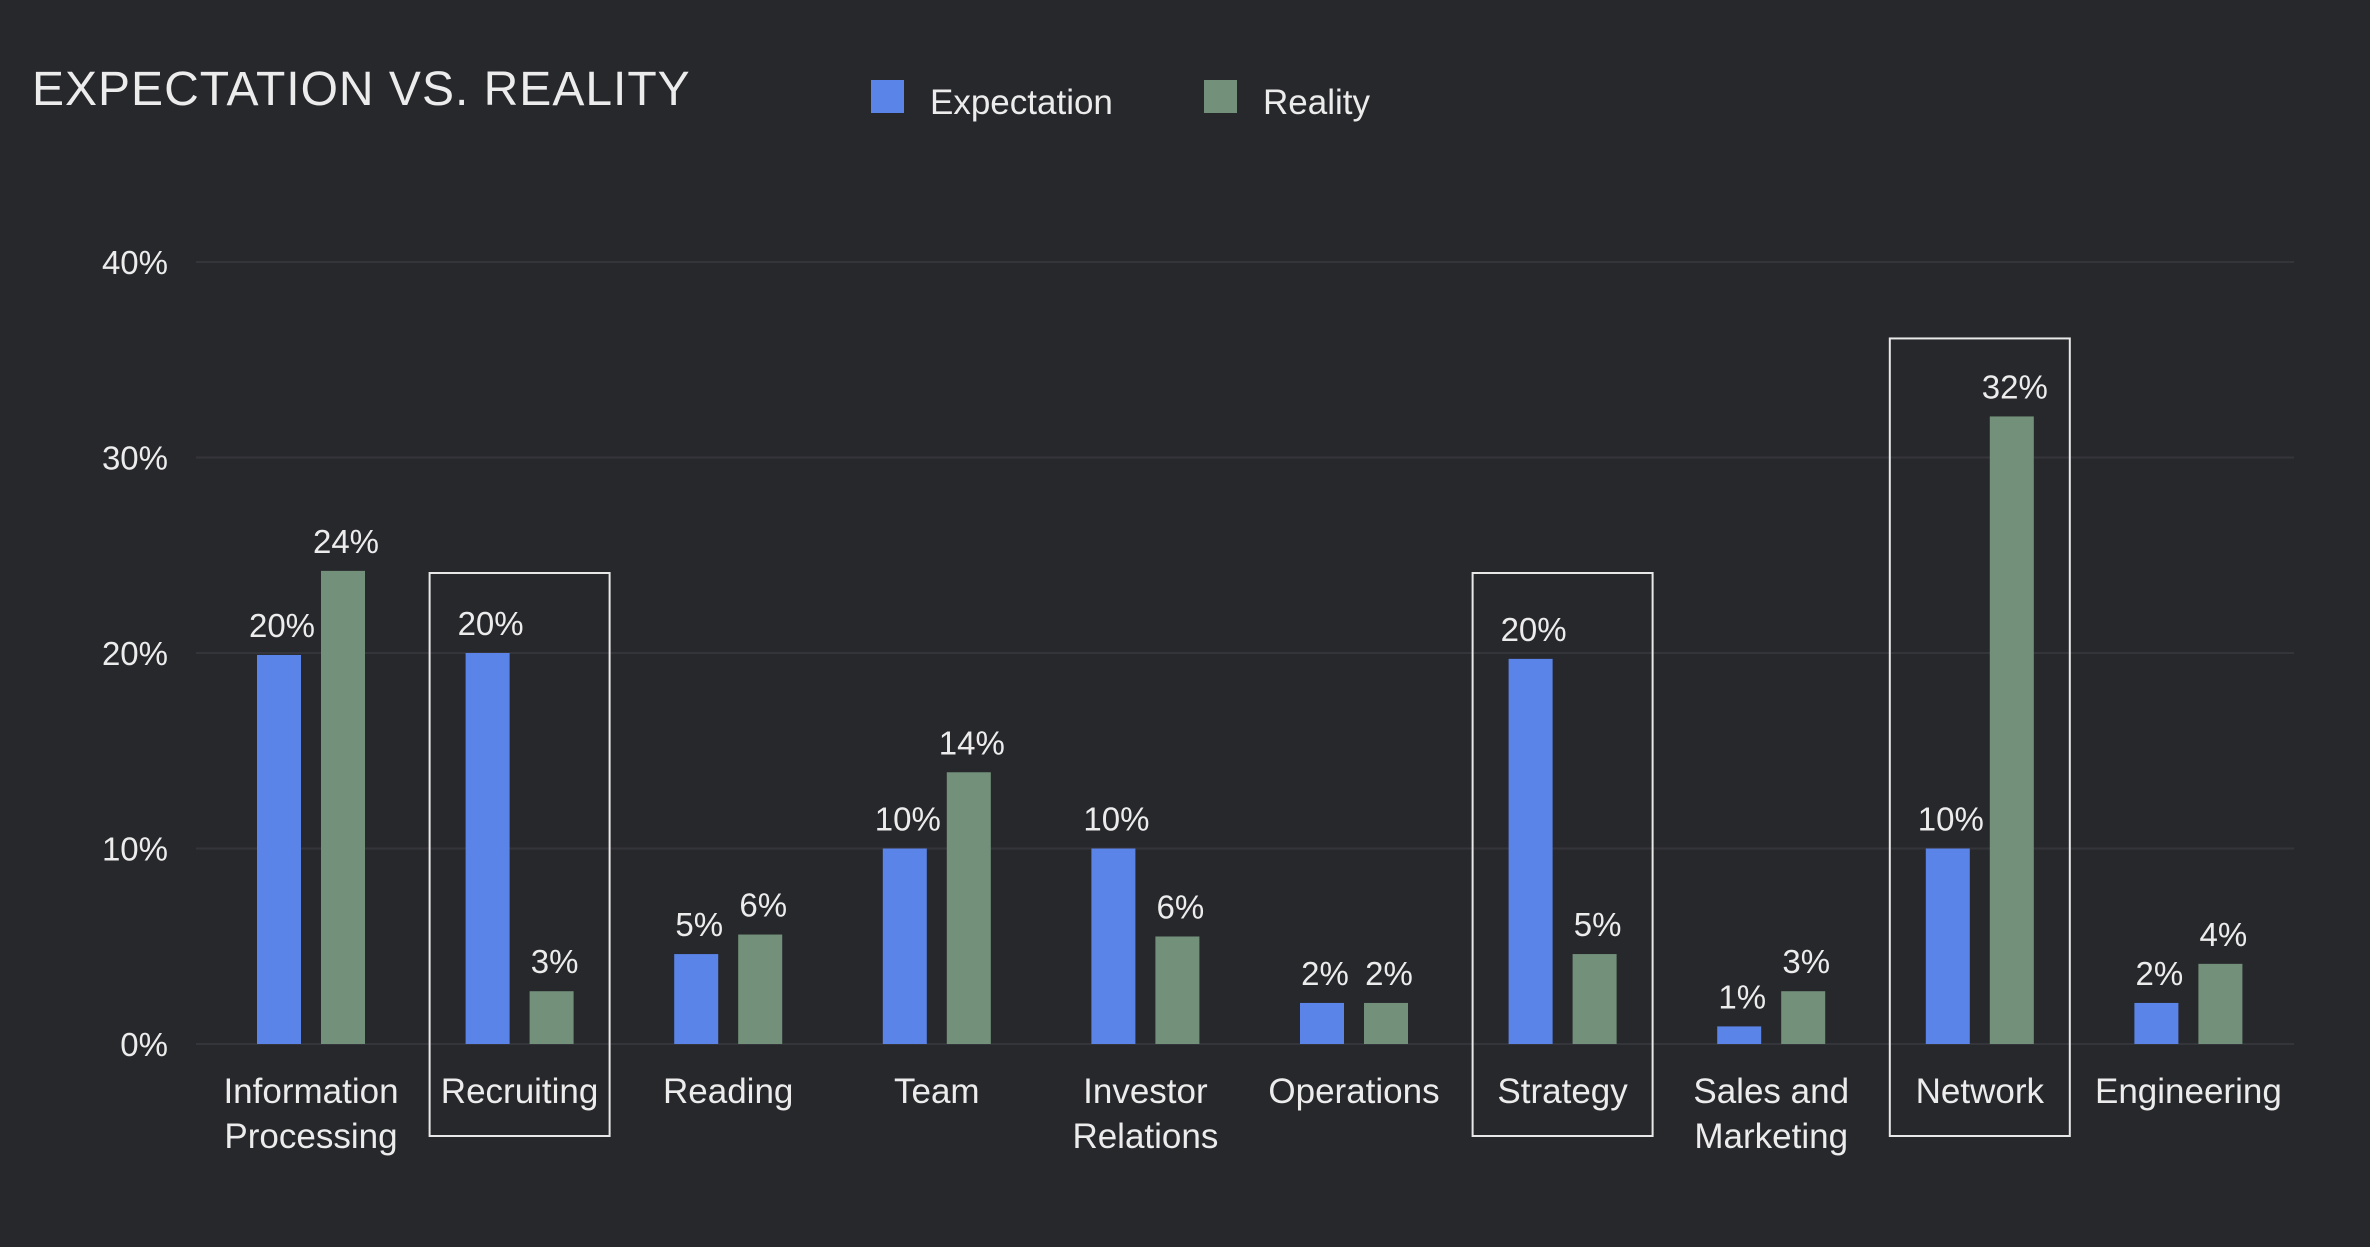  What do you see at coordinates (361, 89) in the screenshot?
I see `chart-title: EXPECTATION VS. REALITY` at bounding box center [361, 89].